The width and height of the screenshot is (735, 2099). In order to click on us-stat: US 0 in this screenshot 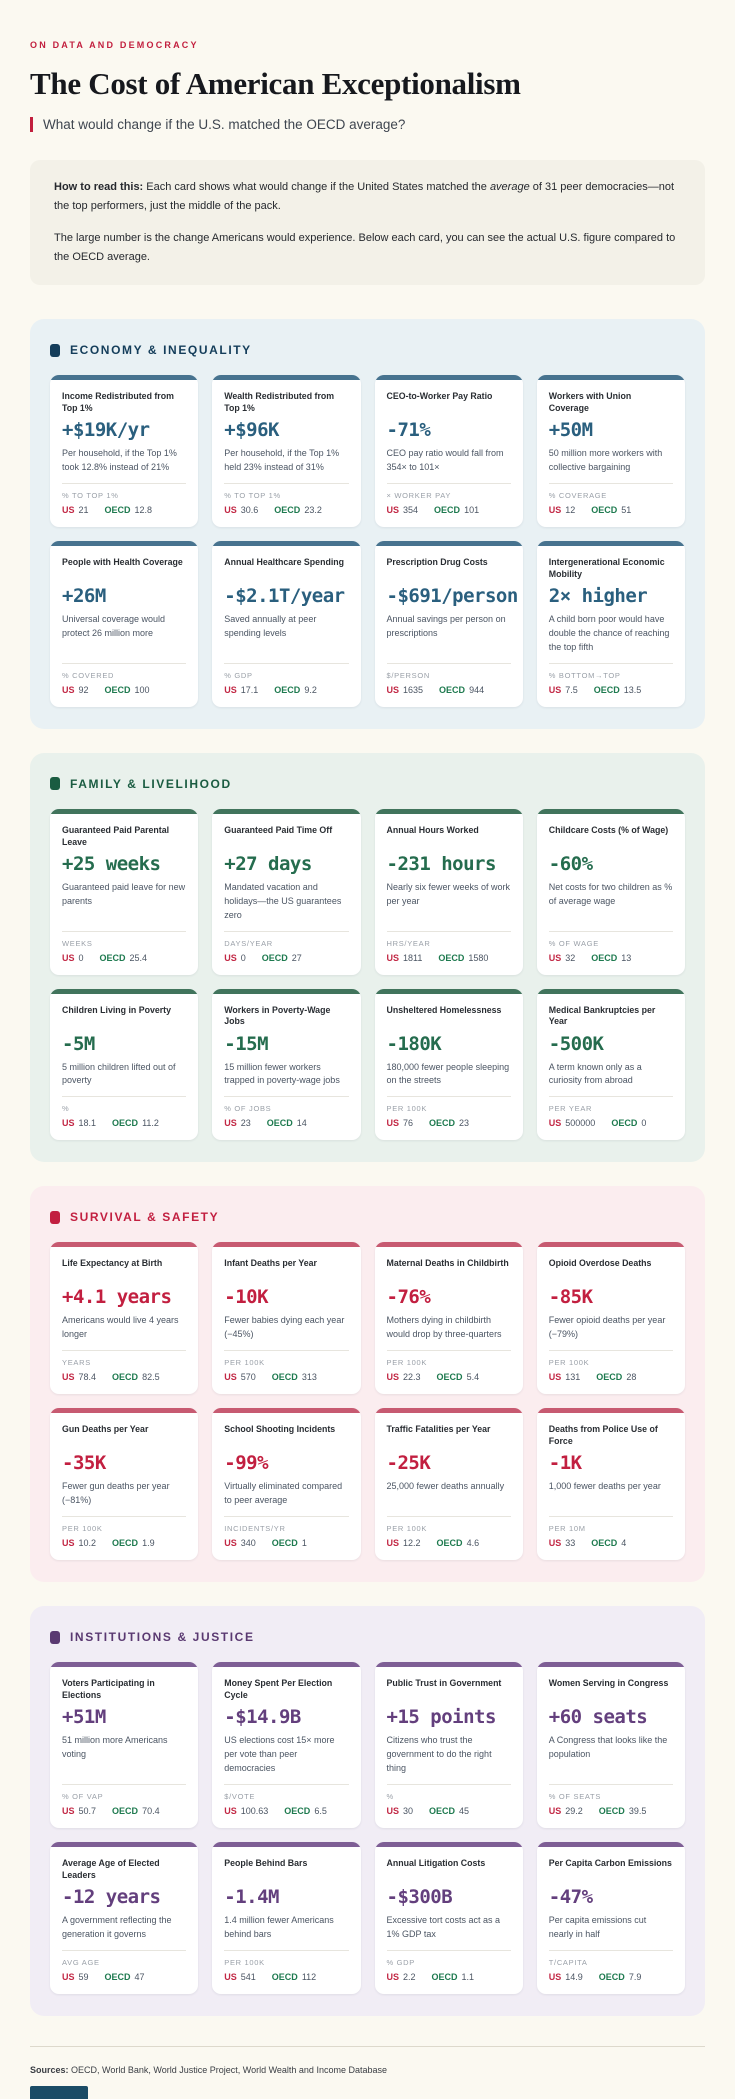, I will do `click(235, 958)`.